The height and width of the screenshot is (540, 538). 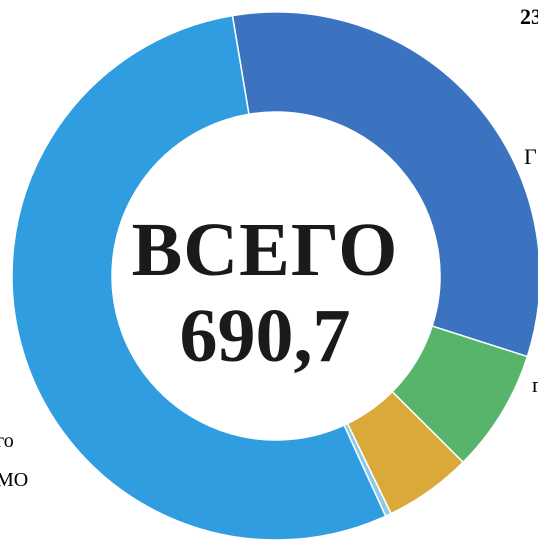 What do you see at coordinates (7, 441) in the screenshot?
I see `cropped-label-left-line1: го` at bounding box center [7, 441].